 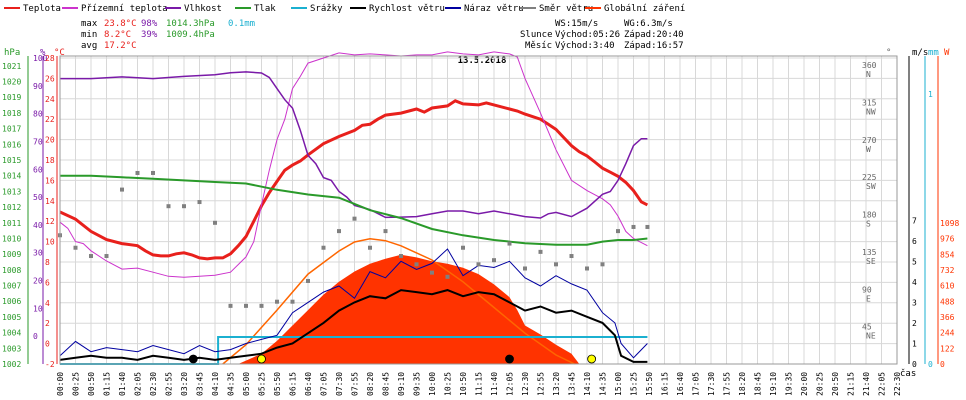 What do you see at coordinates (11, 207) in the screenshot?
I see `pressure-tick: 1012` at bounding box center [11, 207].